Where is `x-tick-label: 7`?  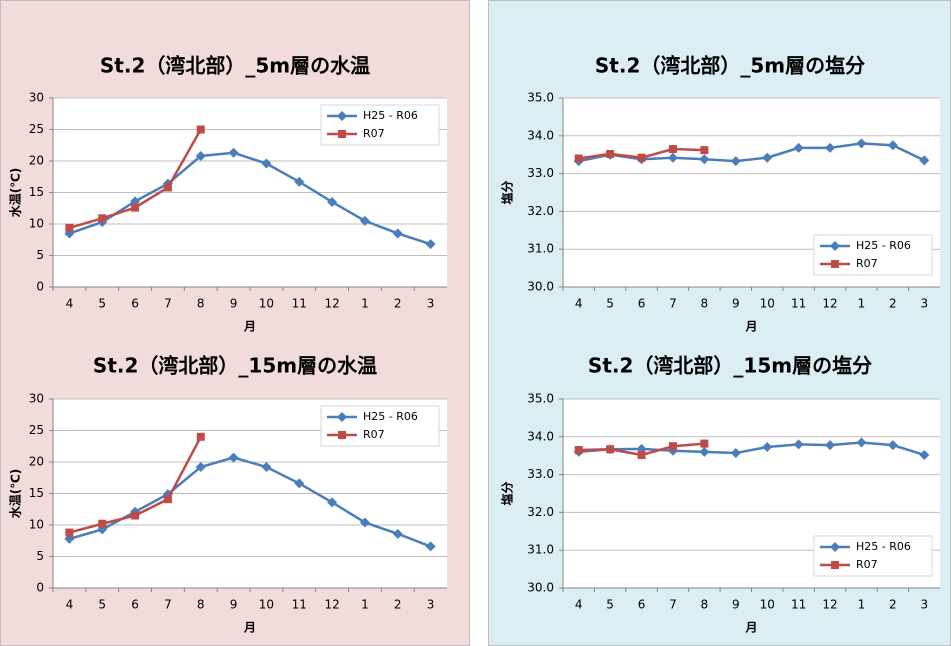 x-tick-label: 7 is located at coordinates (673, 605).